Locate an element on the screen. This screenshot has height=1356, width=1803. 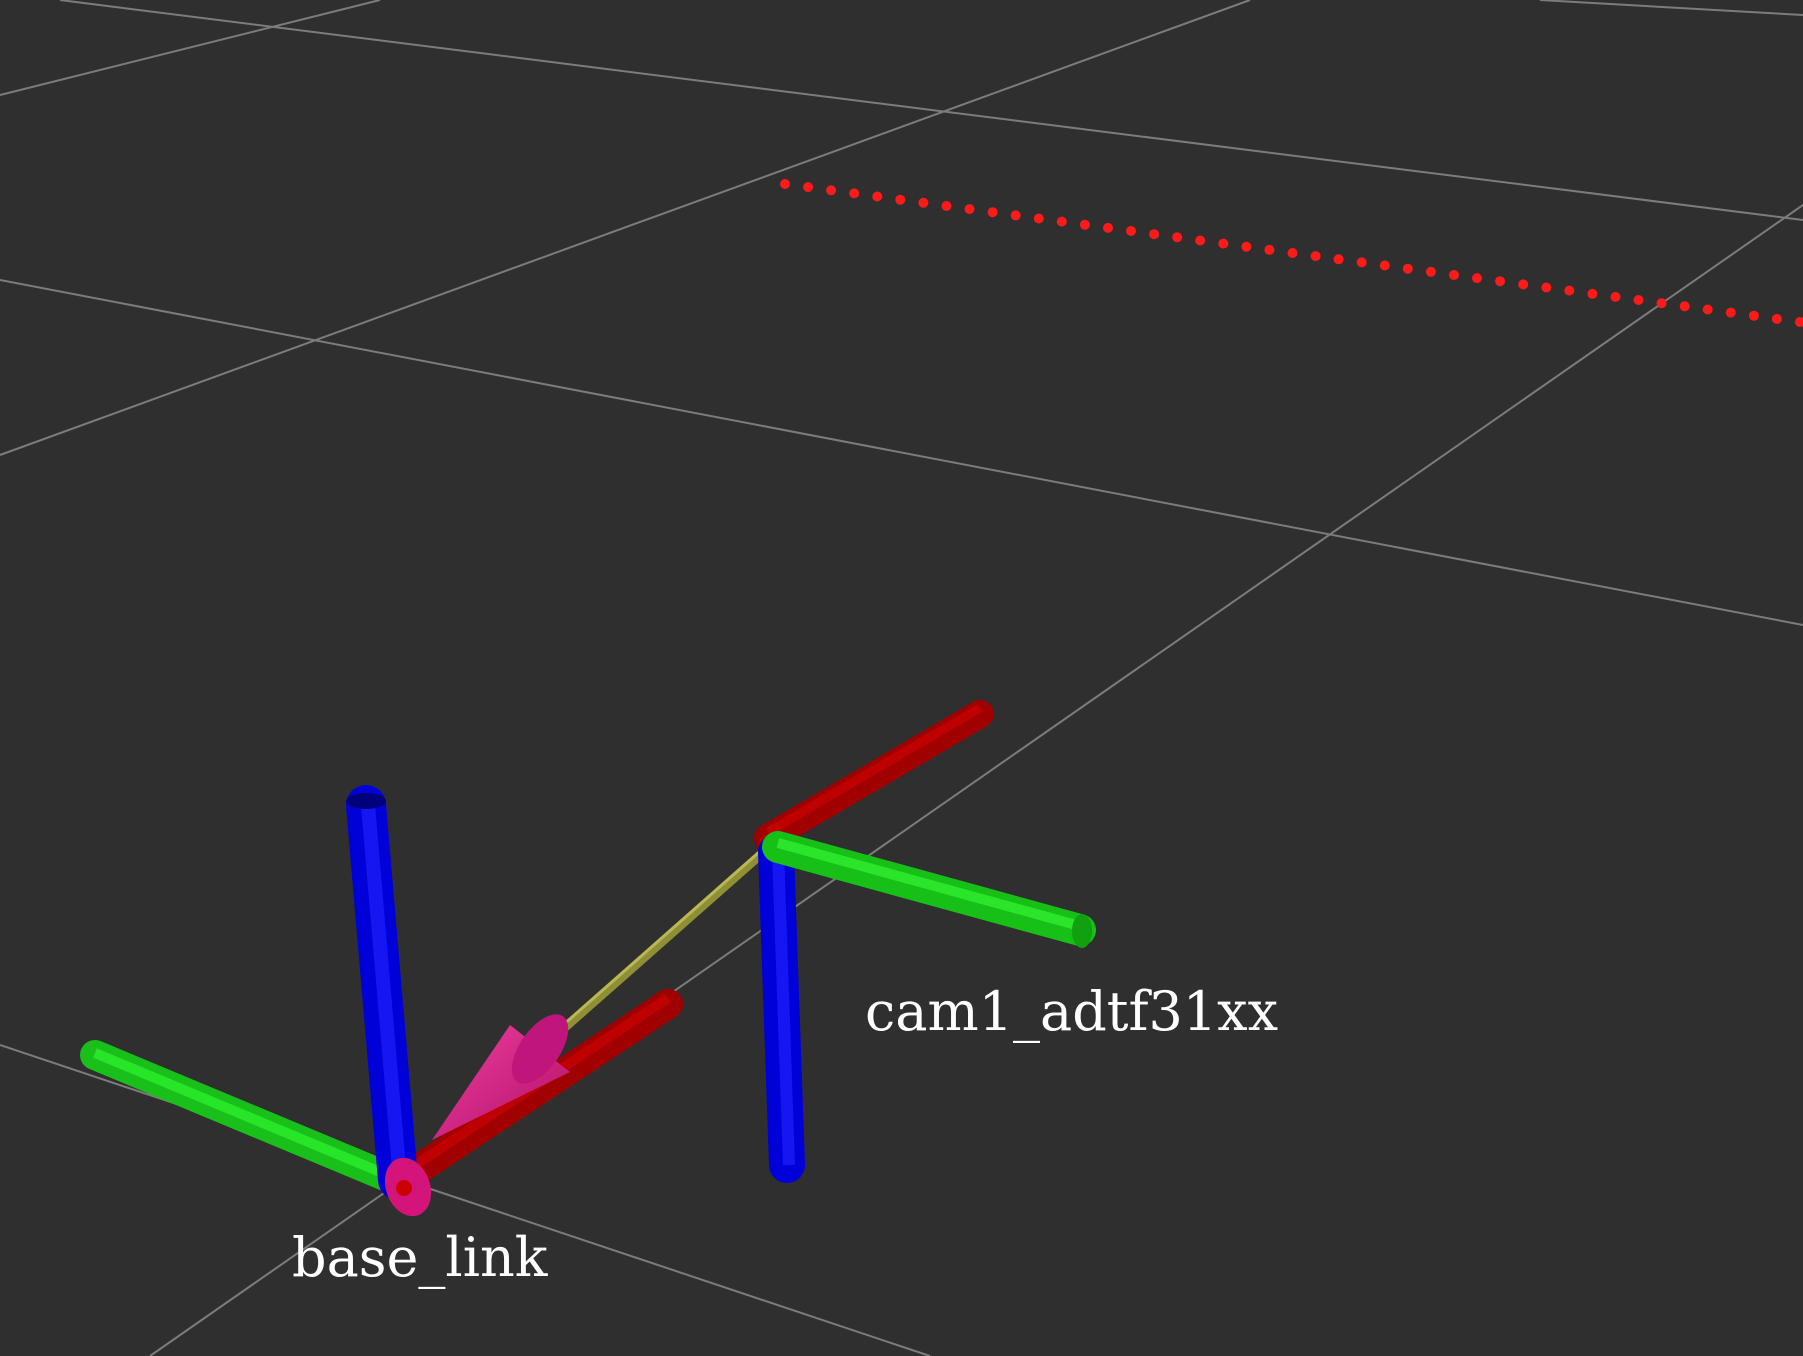
frame-label-cam1-adtf31xx: cam1_adtf31xx is located at coordinates (1071, 1011).